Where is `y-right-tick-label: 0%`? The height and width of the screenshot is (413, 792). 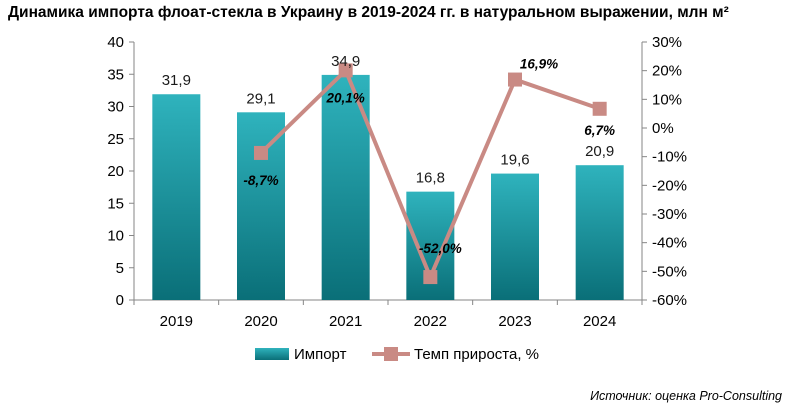 y-right-tick-label: 0% is located at coordinates (663, 128).